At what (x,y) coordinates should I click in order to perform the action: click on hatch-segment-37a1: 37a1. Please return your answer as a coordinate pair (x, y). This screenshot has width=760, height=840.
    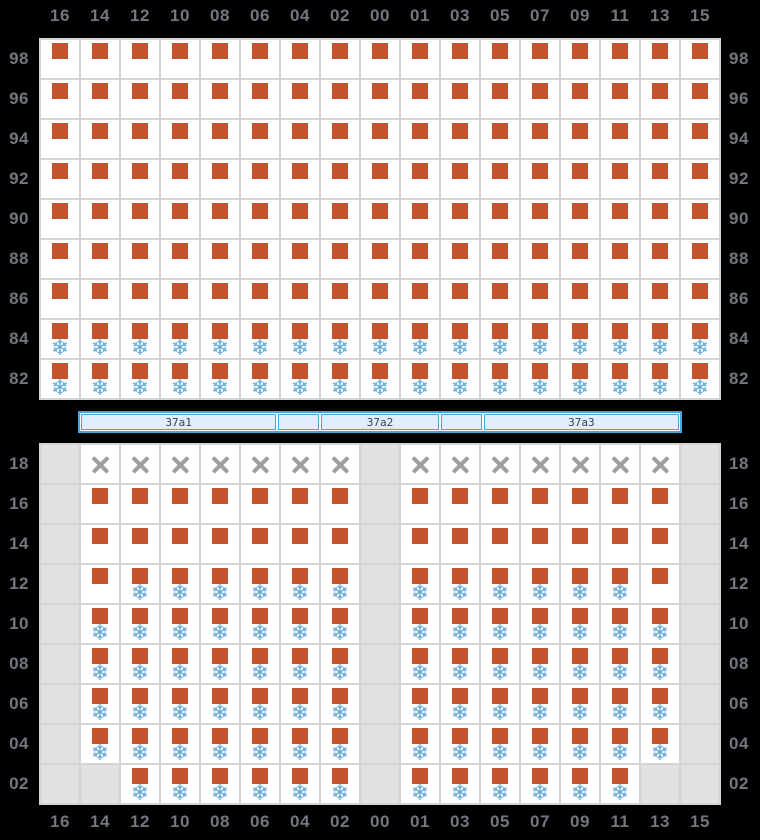
    Looking at the image, I should click on (179, 422).